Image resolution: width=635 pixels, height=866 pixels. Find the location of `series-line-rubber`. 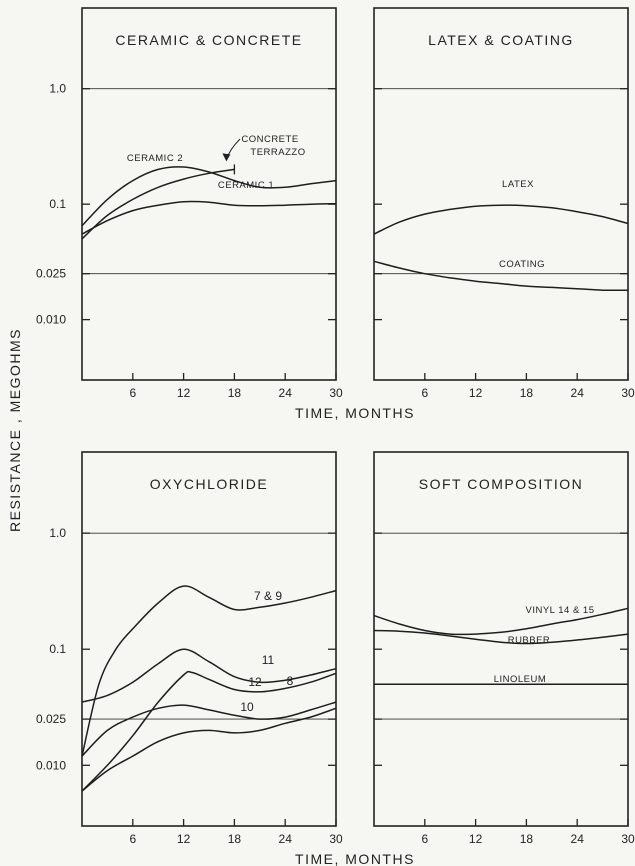

series-line-rubber is located at coordinates (501, 637).